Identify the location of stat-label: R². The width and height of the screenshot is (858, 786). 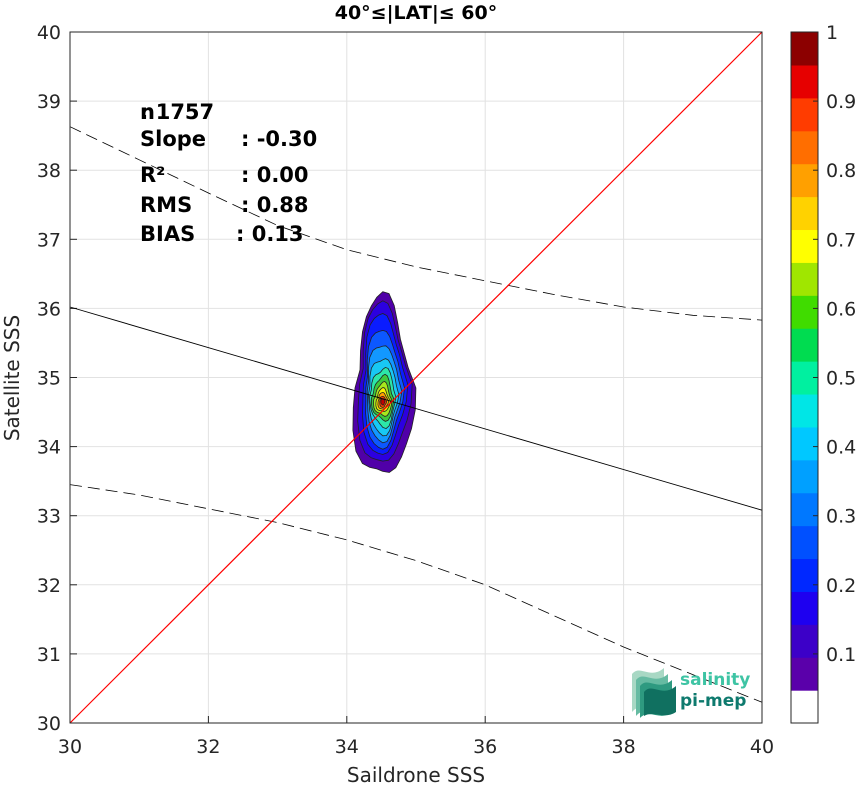
(152, 175).